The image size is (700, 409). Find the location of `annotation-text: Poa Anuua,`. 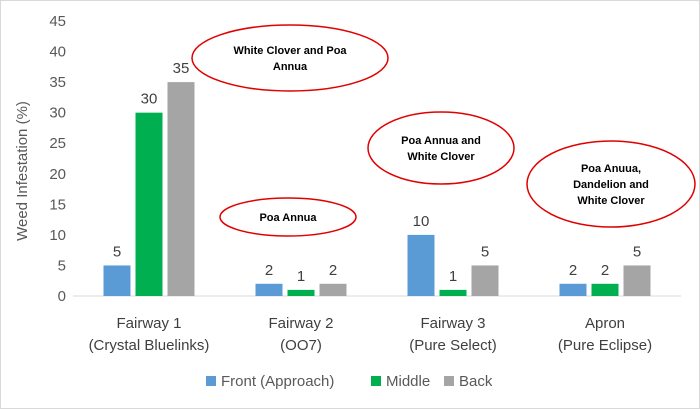

annotation-text: Poa Anuua, is located at coordinates (611, 169).